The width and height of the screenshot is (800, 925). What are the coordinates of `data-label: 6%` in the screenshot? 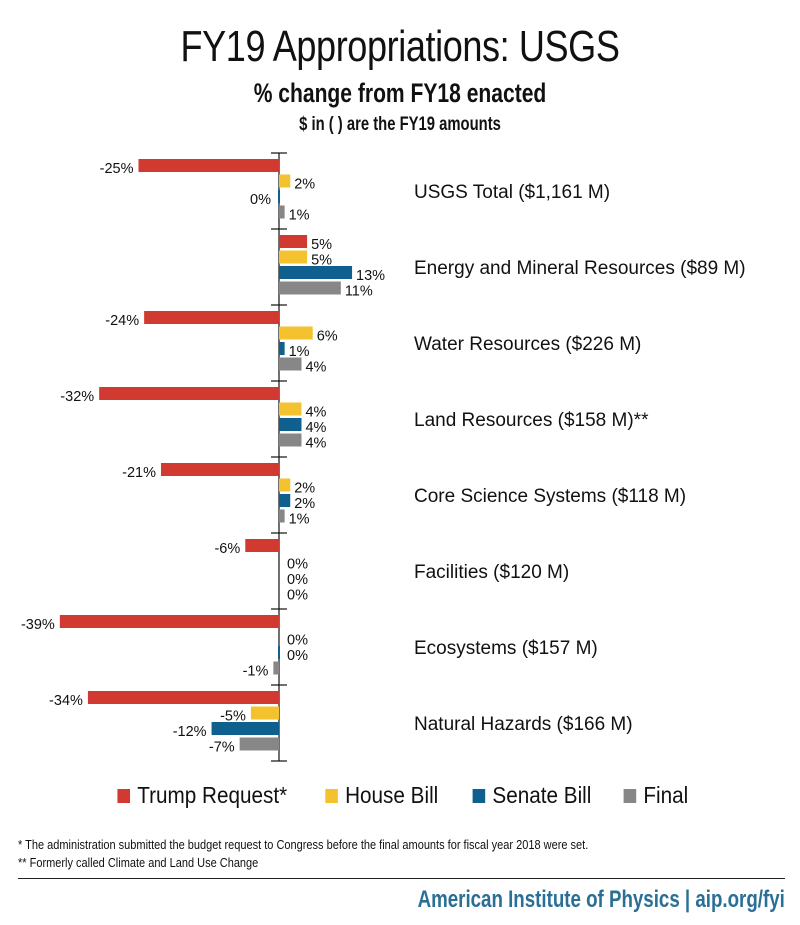 It's located at (327, 337).